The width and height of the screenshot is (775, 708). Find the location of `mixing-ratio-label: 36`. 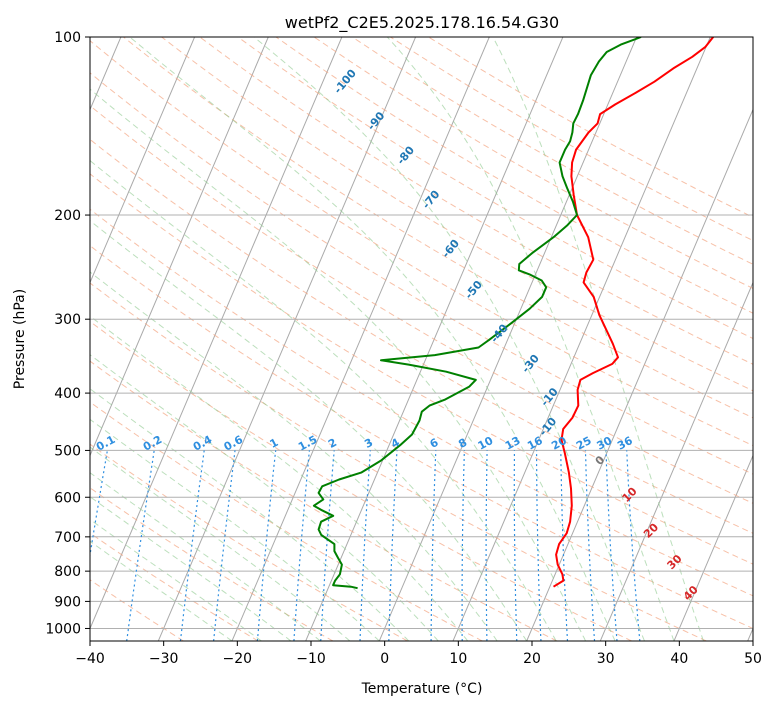

mixing-ratio-label: 36 is located at coordinates (625, 443).